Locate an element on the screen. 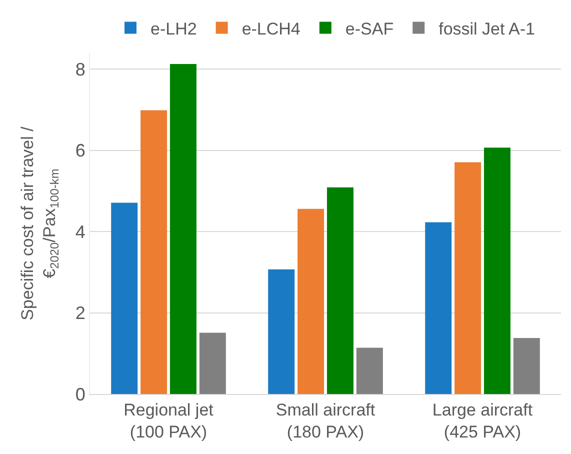  y-tick-label: 6 is located at coordinates (80, 150).